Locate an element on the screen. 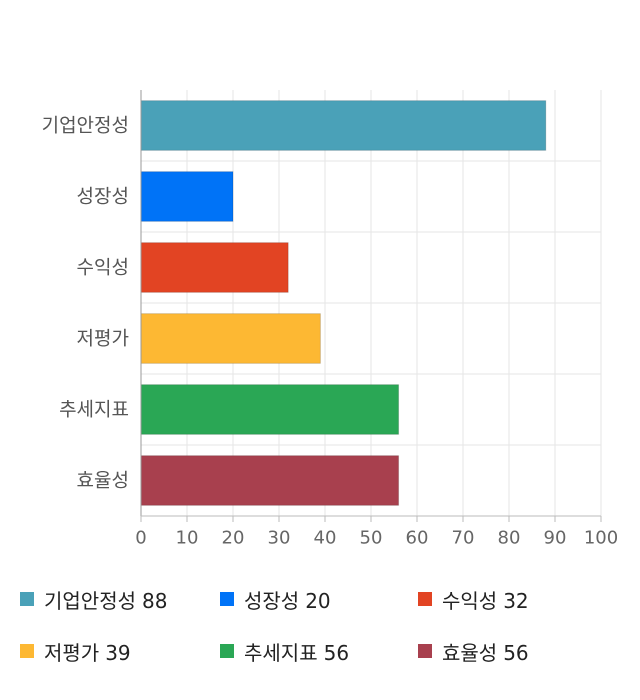 This screenshot has height=700, width=640. x-tick-label: 0 is located at coordinates (140, 538).